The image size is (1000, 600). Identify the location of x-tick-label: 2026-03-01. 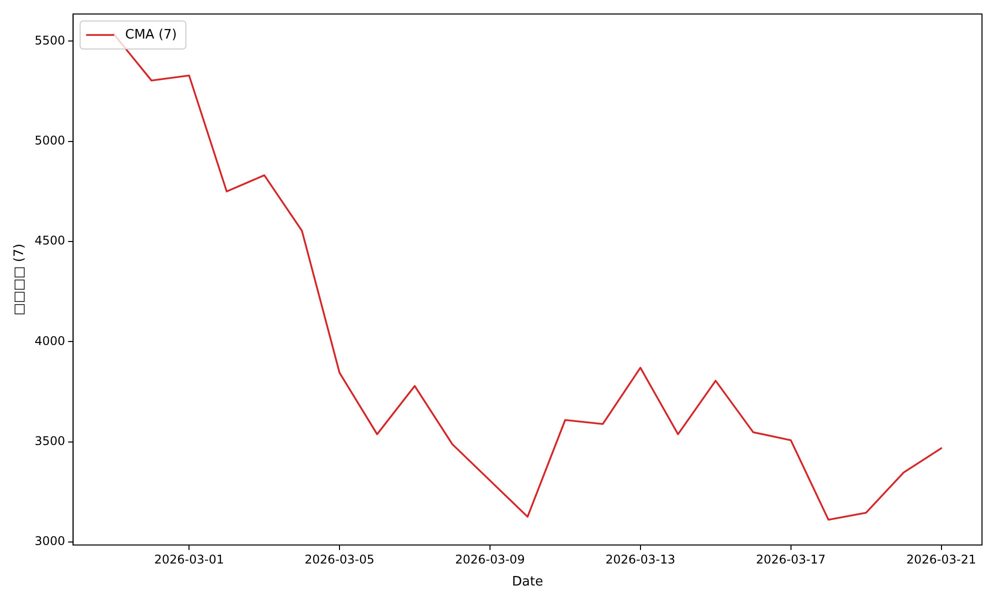
(189, 559).